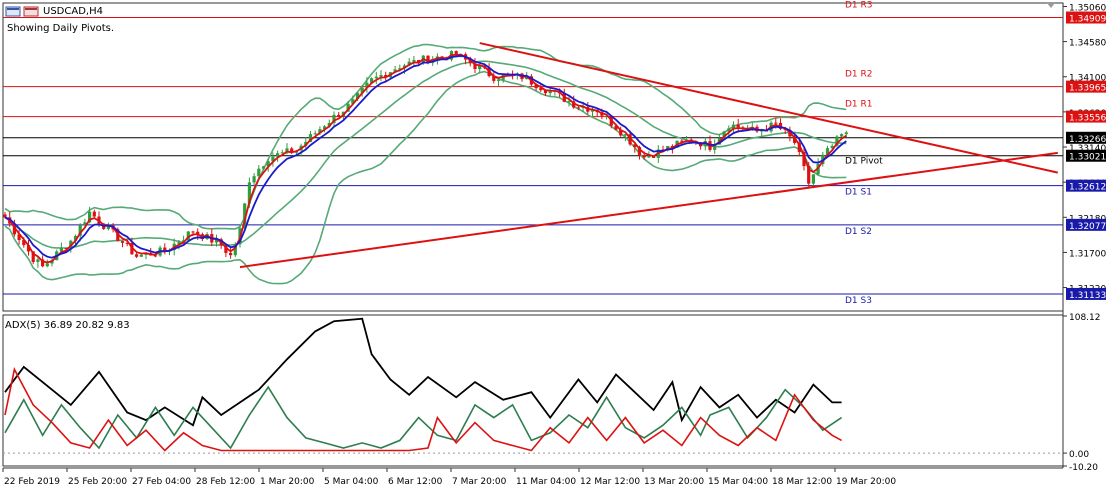 The height and width of the screenshot is (499, 1116). I want to click on time-tick-label: 19 Mar 20:00, so click(866, 482).